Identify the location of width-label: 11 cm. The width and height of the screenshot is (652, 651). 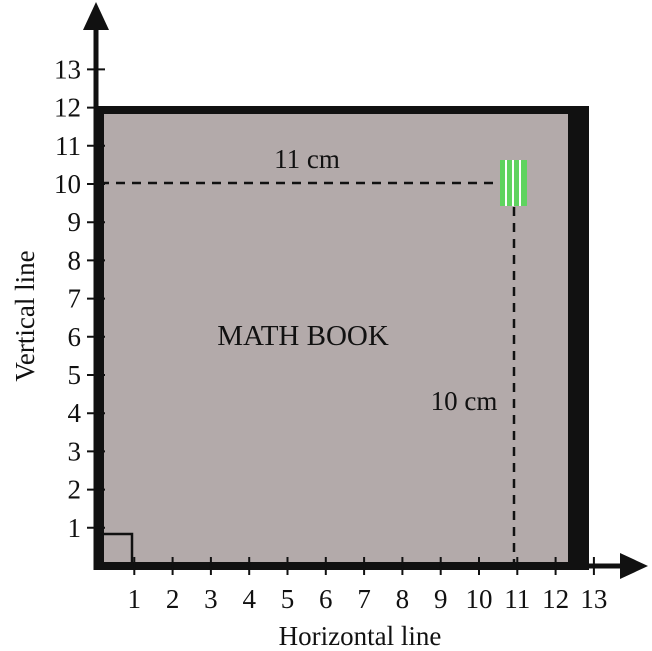
(307, 159).